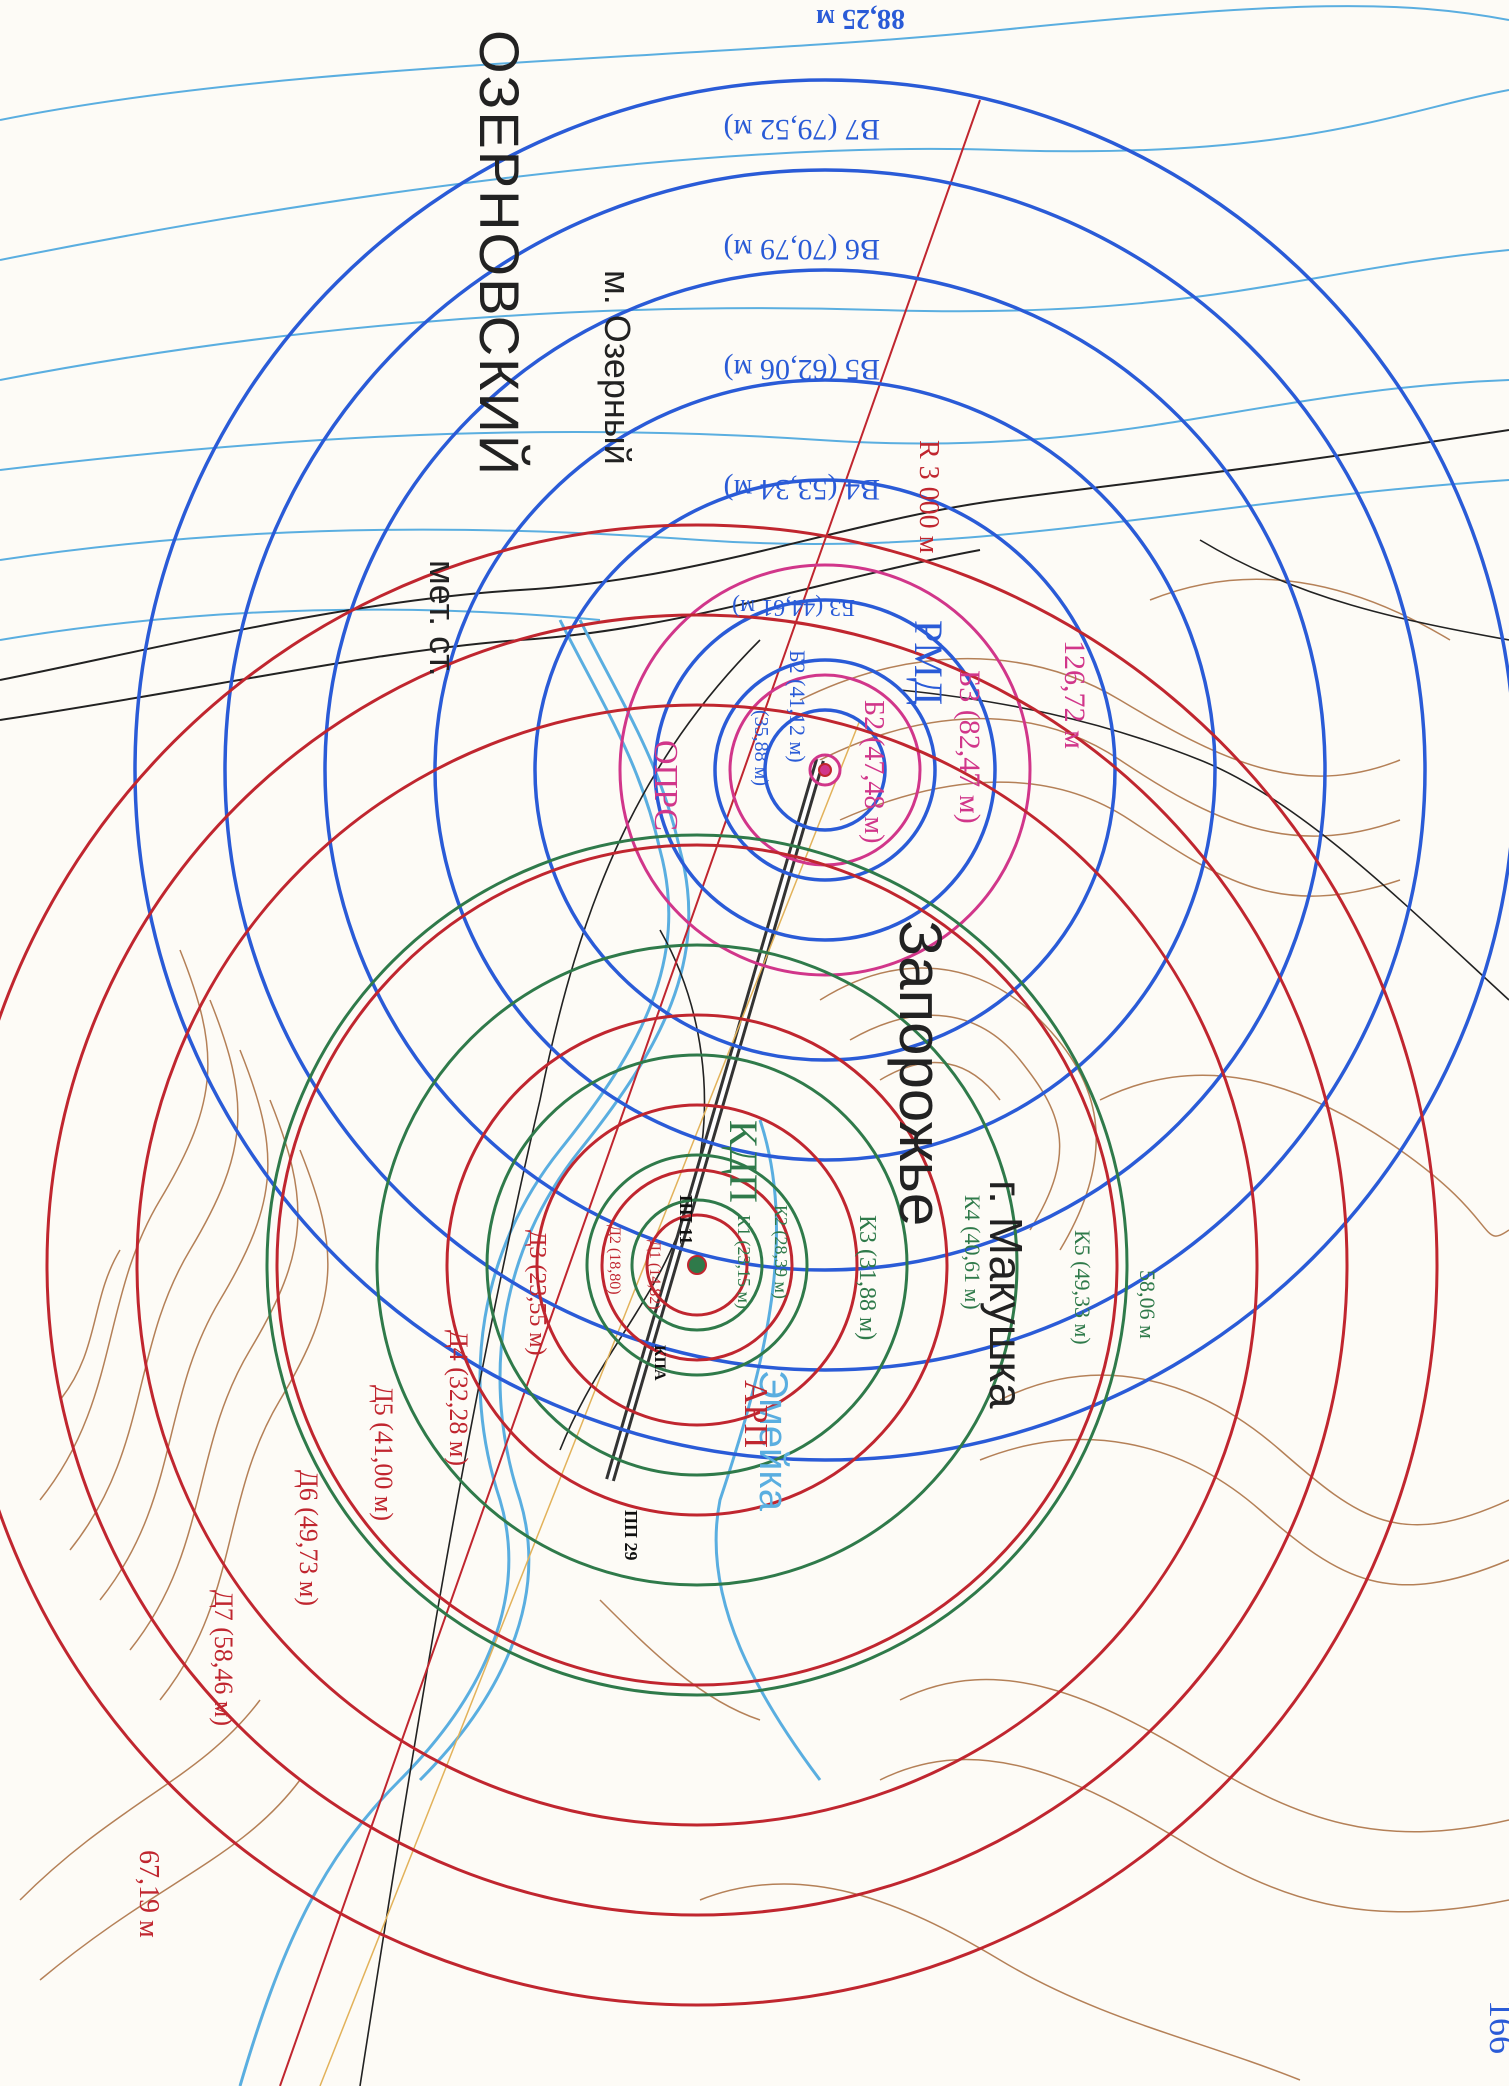 This screenshot has height=2086, width=1509. I want to click on red-ring-label: Д1 (14,82), so click(654, 1275).